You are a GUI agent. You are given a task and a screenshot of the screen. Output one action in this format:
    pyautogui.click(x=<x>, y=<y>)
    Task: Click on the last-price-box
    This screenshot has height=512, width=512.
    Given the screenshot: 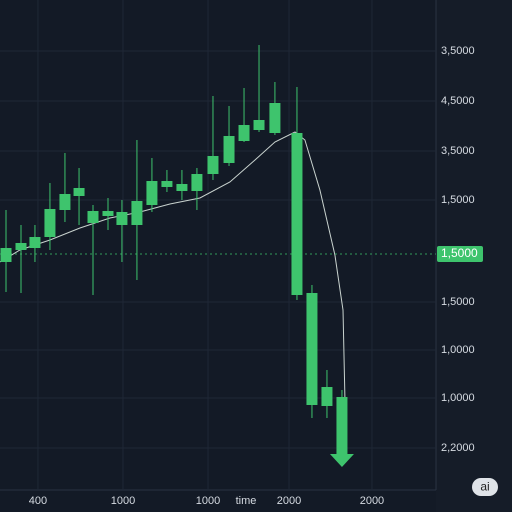 What is the action you would take?
    pyautogui.click(x=460, y=254)
    